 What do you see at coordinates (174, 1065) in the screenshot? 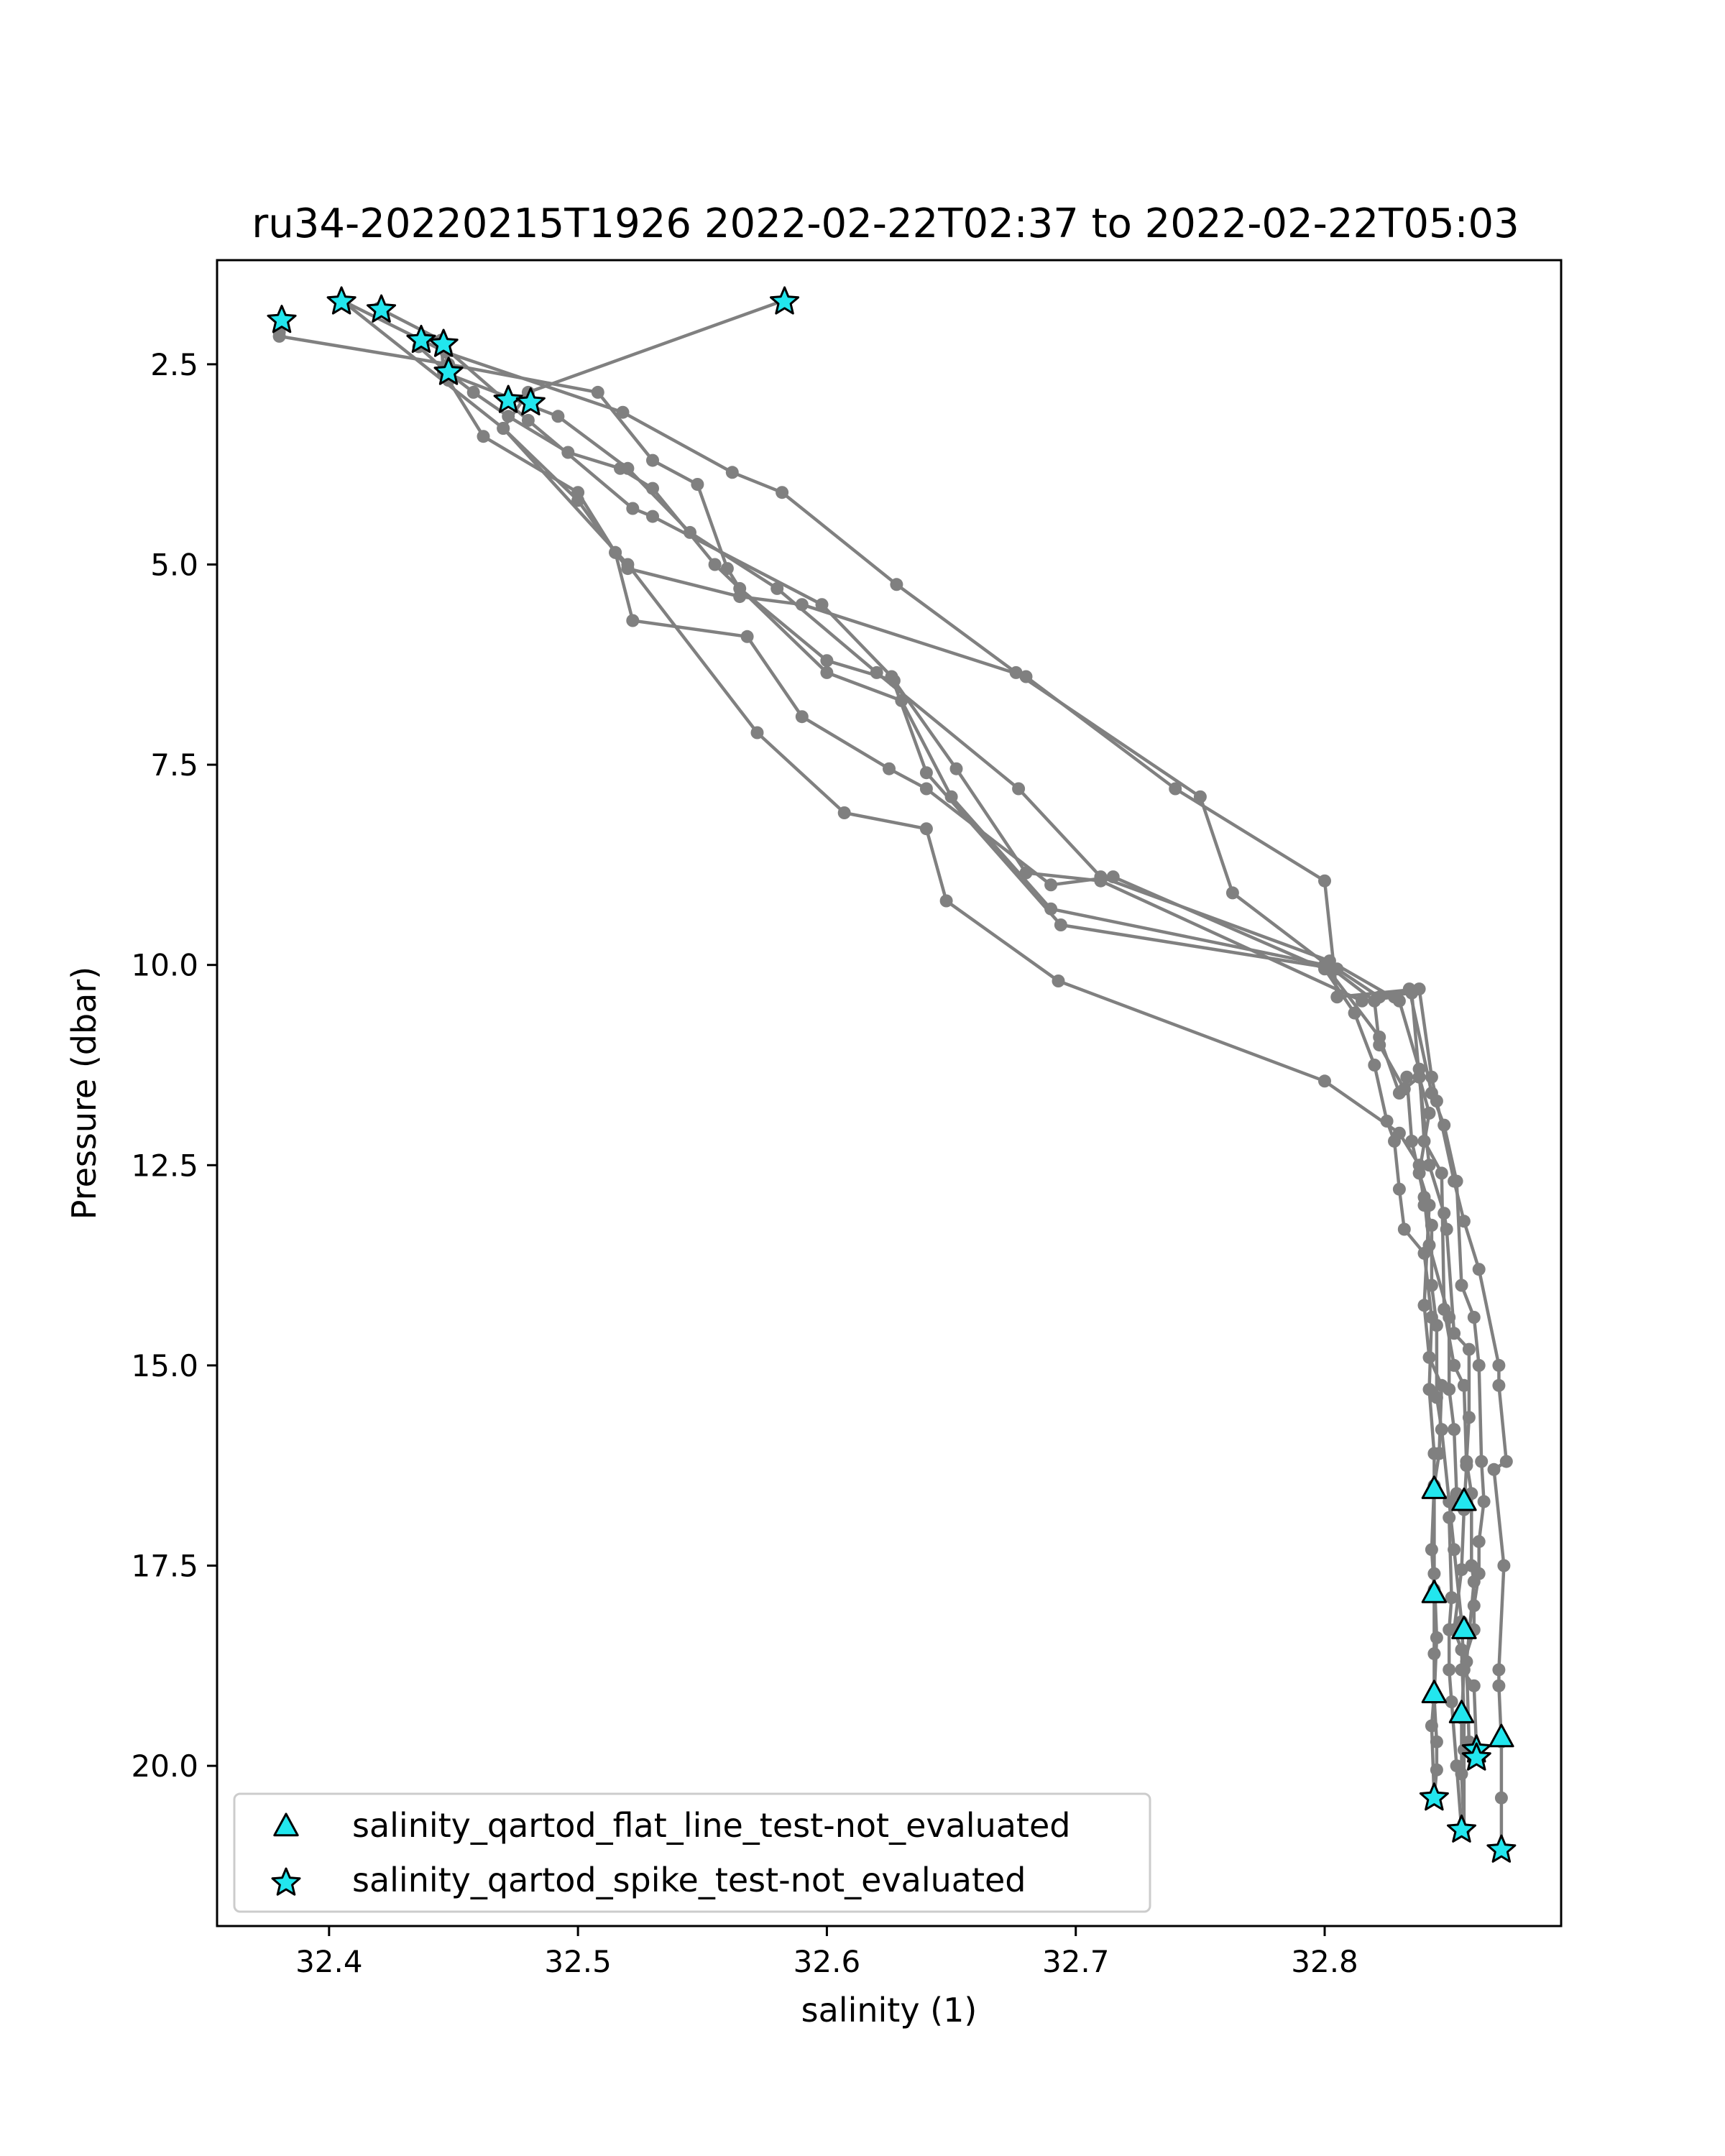
I see `y-axis: 2.5 5.0 7.5 10.0 12.5 15.0 17.5 20.0` at bounding box center [174, 1065].